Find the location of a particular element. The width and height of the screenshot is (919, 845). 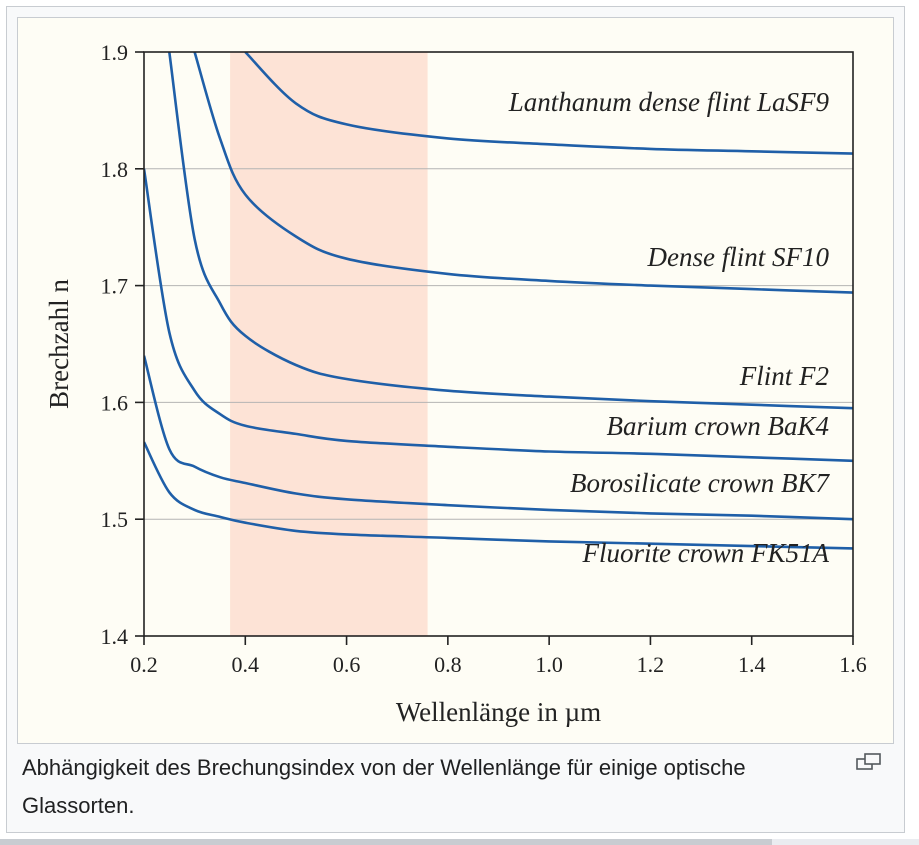

x-tick-label: 0.2 is located at coordinates (144, 664).